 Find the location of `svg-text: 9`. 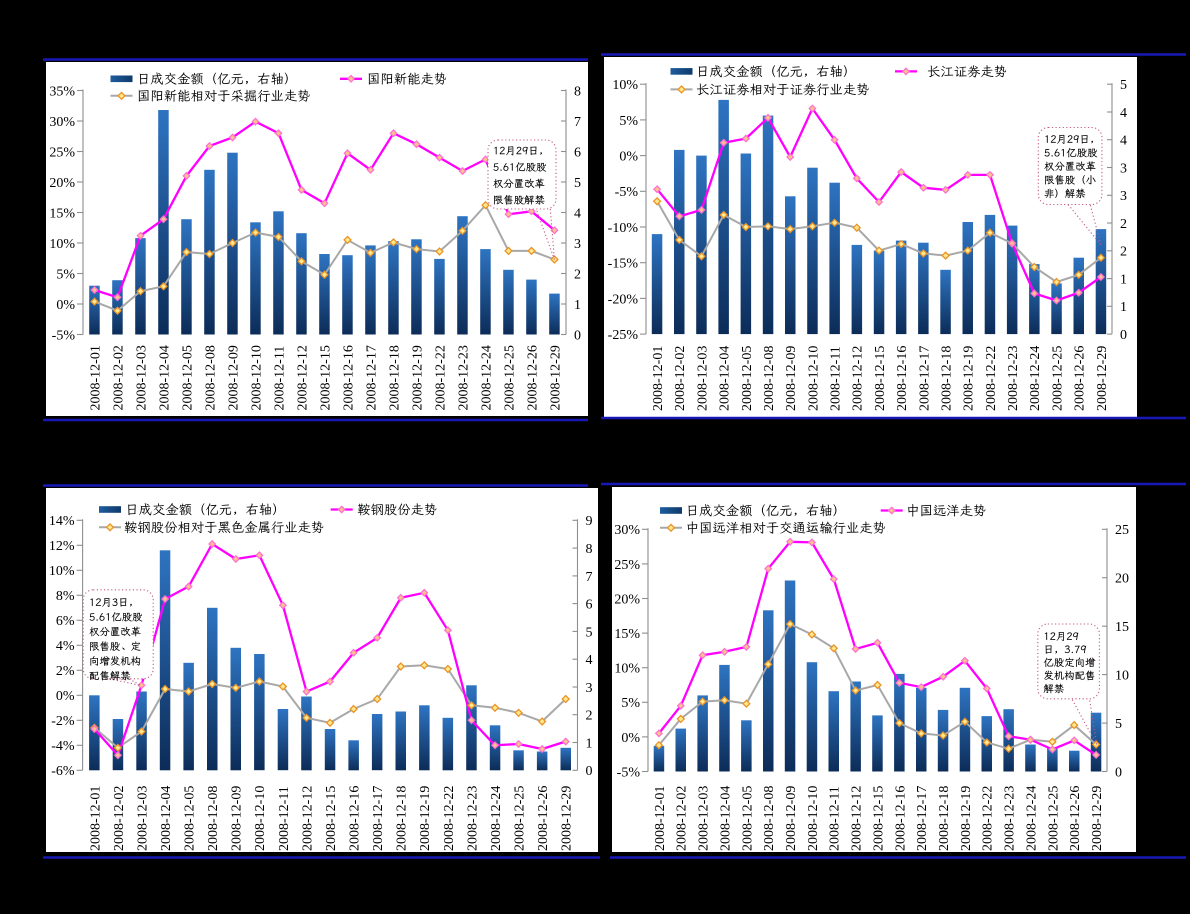

svg-text: 9 is located at coordinates (589, 521).